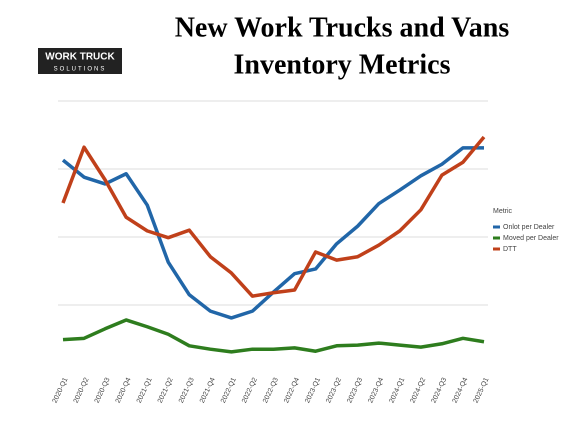 The width and height of the screenshot is (586, 439). Describe the element at coordinates (461, 391) in the screenshot. I see `x-tick-label: 2024-Q4` at that location.